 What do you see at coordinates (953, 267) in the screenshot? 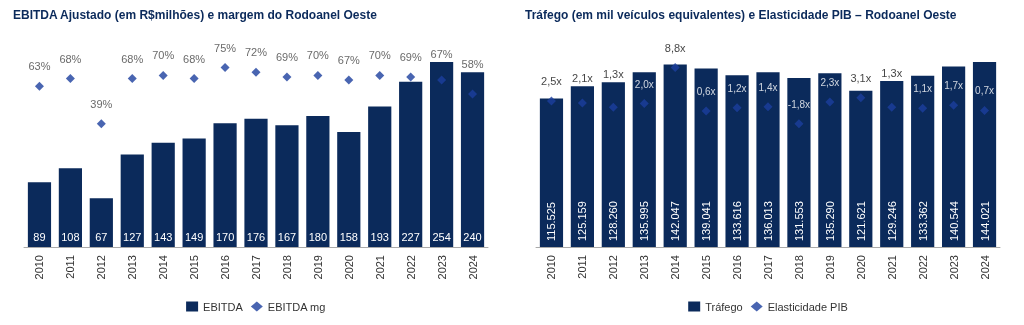
I see `x-tick-label: 2023` at bounding box center [953, 267].